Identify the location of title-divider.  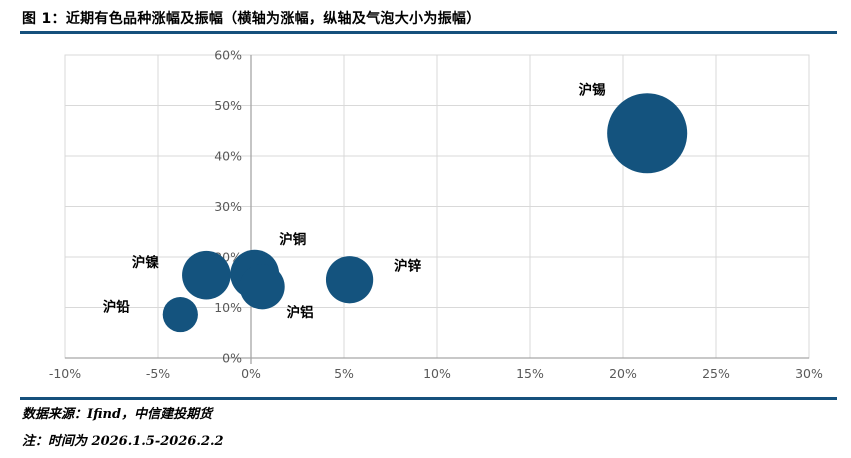
(428, 32).